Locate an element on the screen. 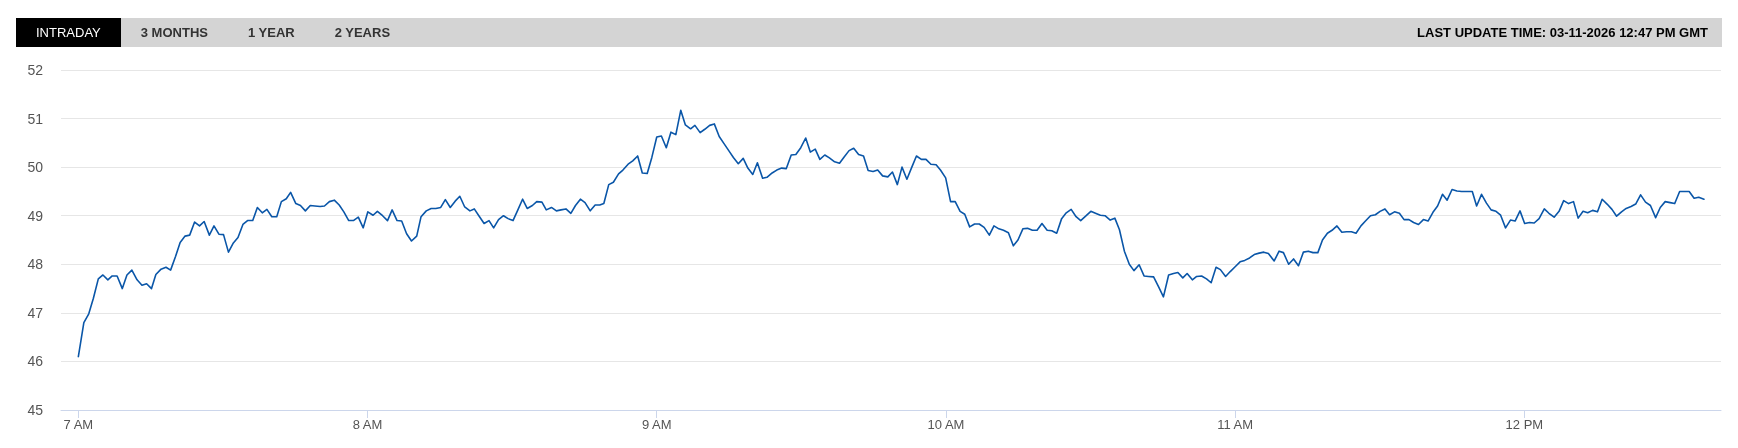  x-tick-label: 12 PM is located at coordinates (1524, 424).